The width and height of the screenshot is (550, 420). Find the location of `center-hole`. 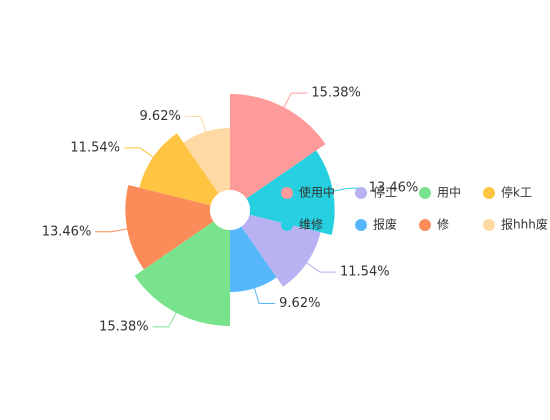

center-hole is located at coordinates (230, 210).